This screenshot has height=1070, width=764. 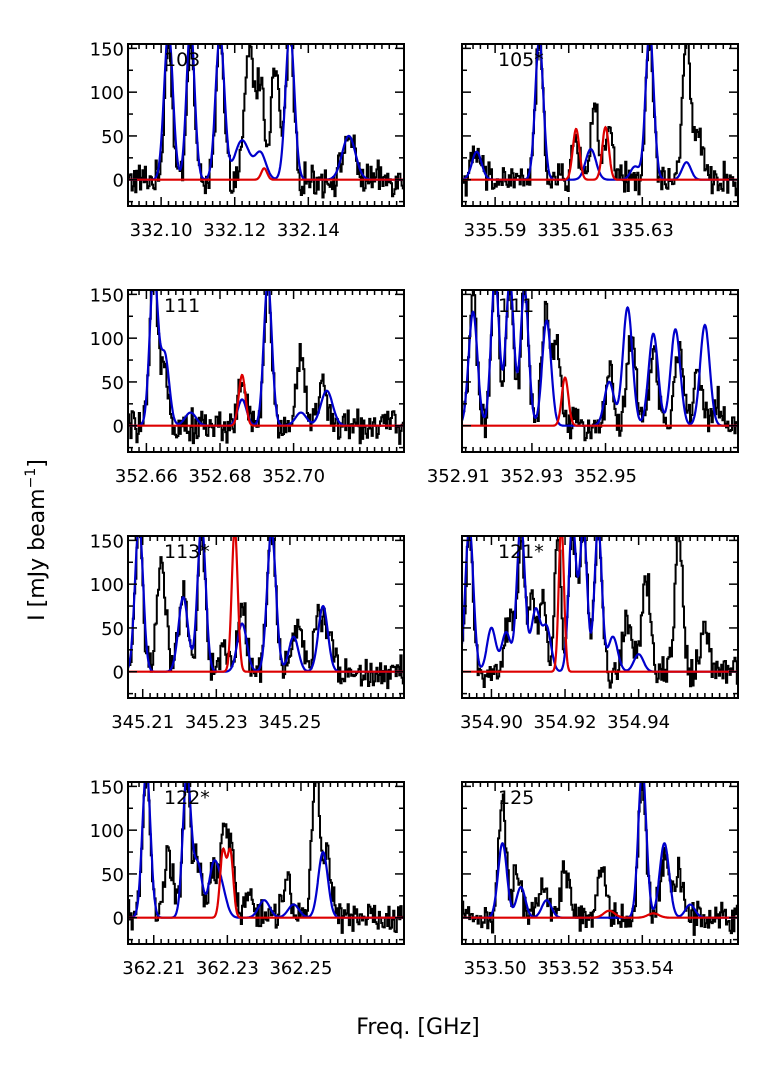 I want to click on x-tick-label: 354.92, so click(x=565, y=722).